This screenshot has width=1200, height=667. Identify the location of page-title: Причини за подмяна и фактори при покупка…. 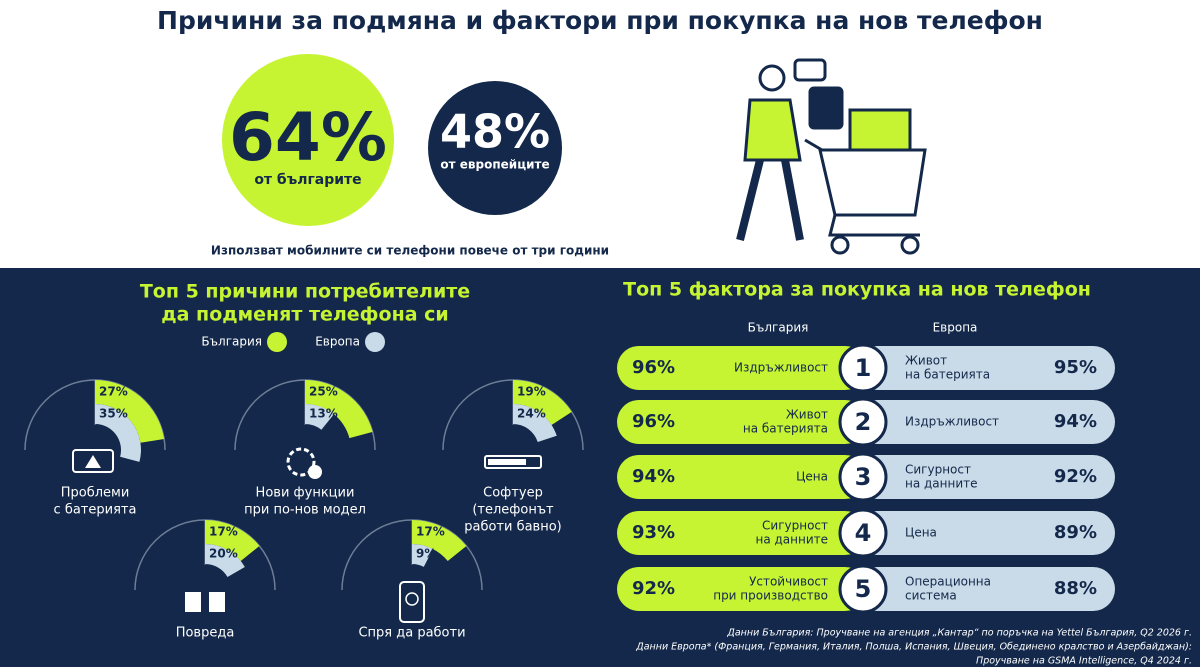
(600, 20).